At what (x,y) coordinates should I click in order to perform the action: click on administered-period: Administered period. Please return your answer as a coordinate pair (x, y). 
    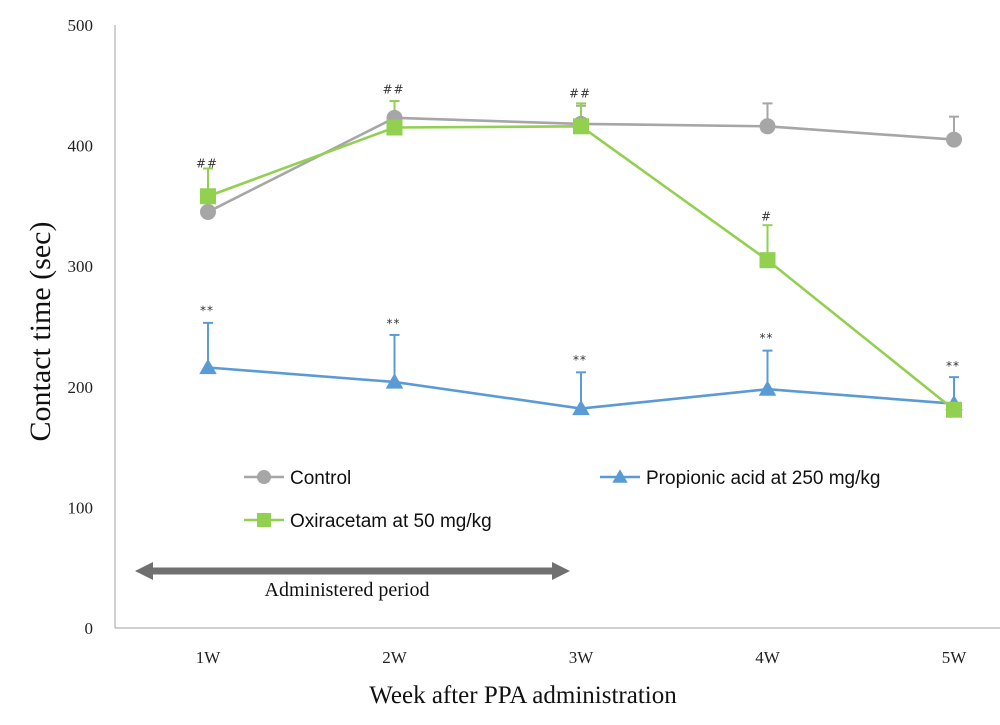
    Looking at the image, I should click on (352, 581).